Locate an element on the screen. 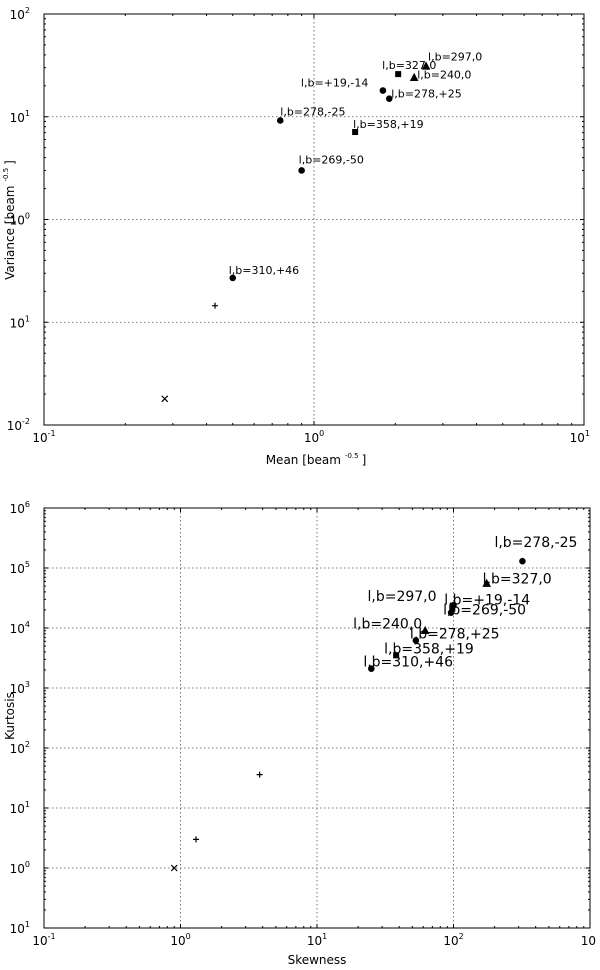  x-axis-label: Mean [beam -0.5] is located at coordinates (316, 459).